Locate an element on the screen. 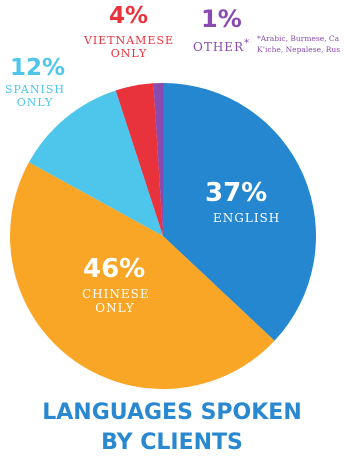  chinese-label-line-1: CHINESE is located at coordinates (116, 294).